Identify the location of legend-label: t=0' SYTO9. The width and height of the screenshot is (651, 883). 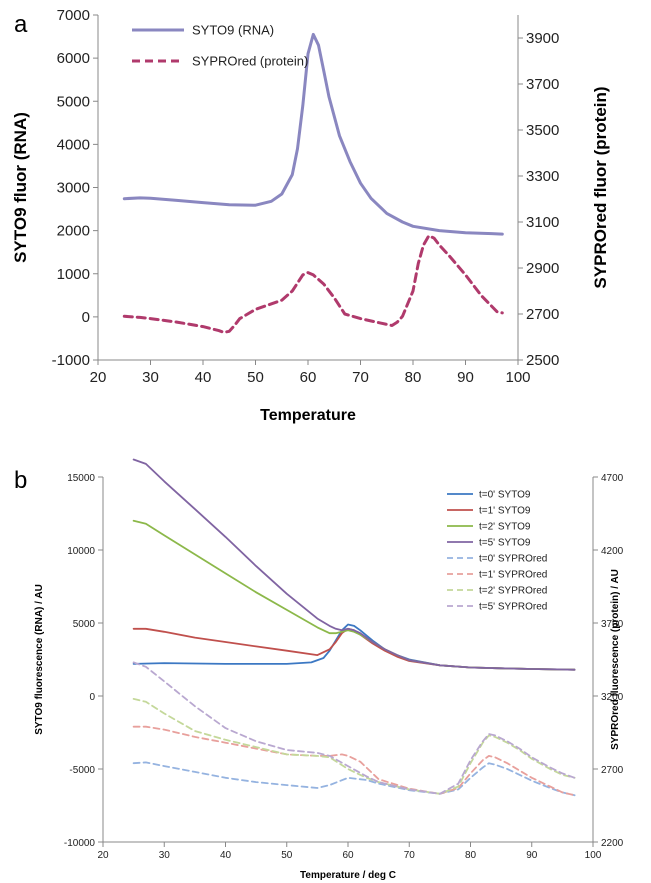
(505, 495).